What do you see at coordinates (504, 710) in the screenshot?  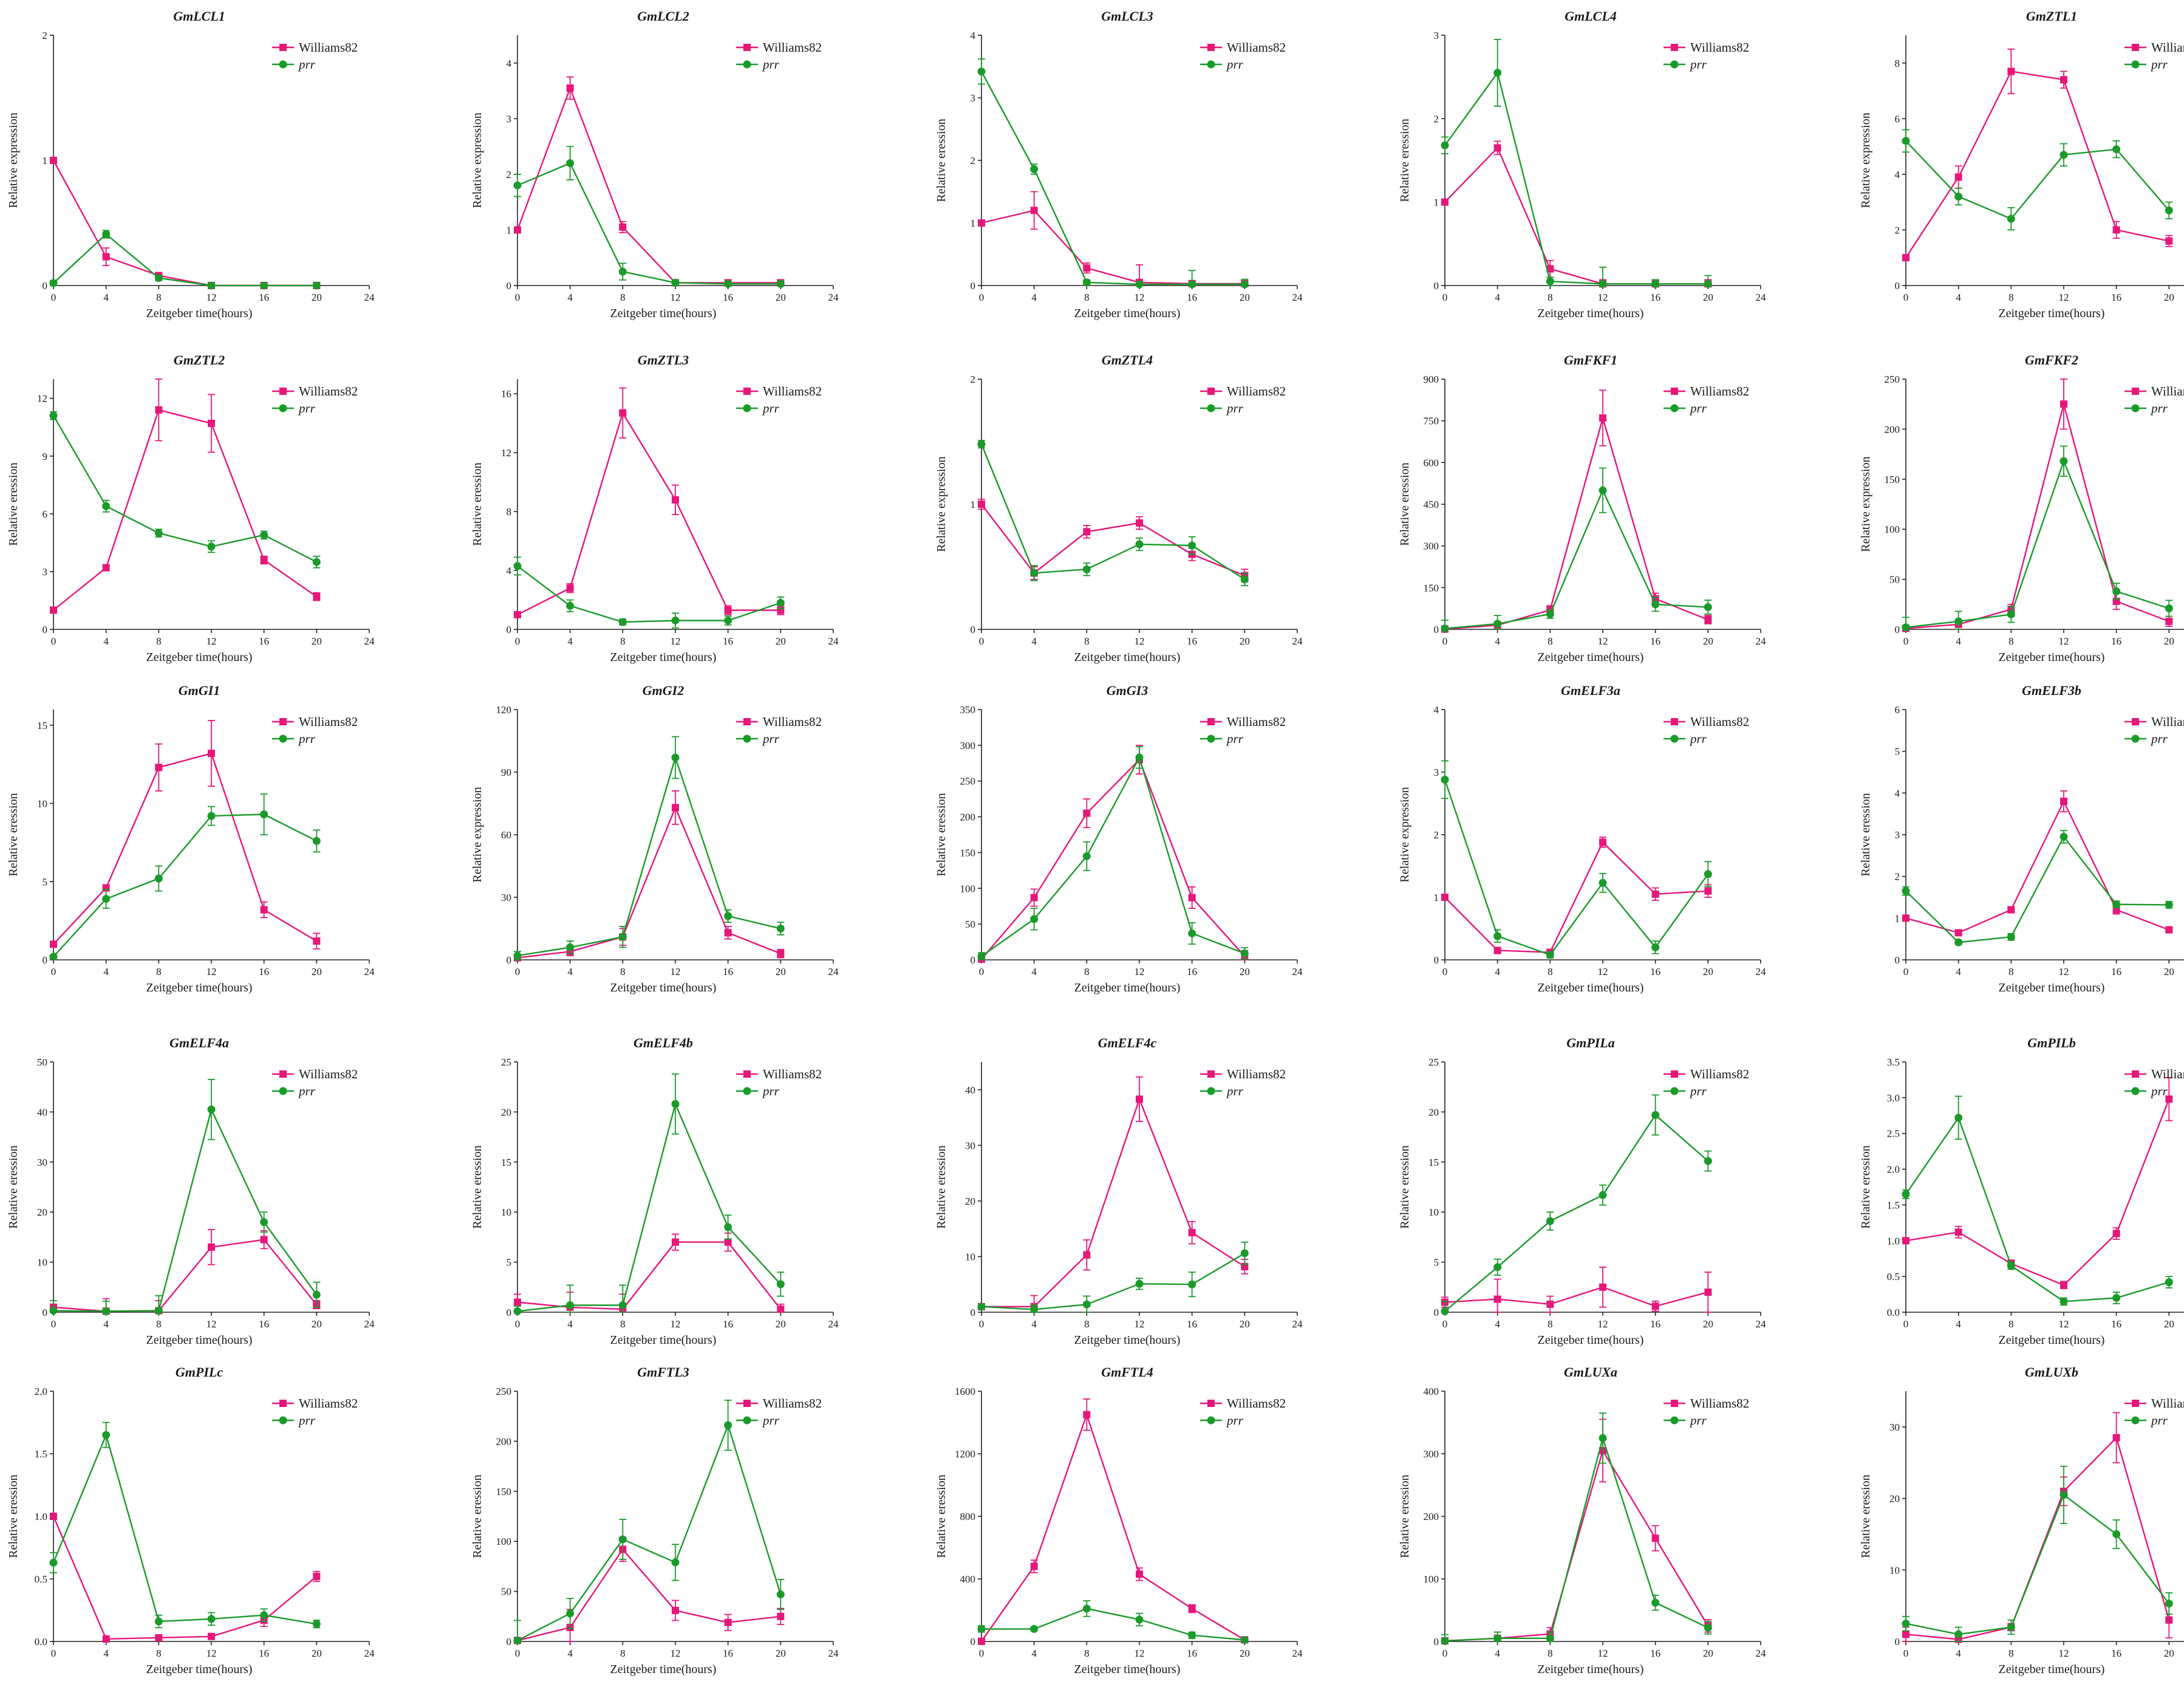 I see `y-tick-label: 120` at bounding box center [504, 710].